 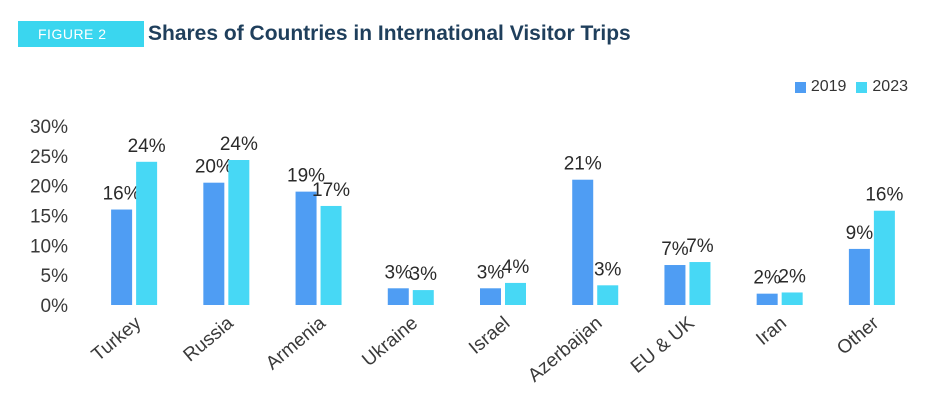 What do you see at coordinates (390, 342) in the screenshot?
I see `x-tick-label: Ukraine` at bounding box center [390, 342].